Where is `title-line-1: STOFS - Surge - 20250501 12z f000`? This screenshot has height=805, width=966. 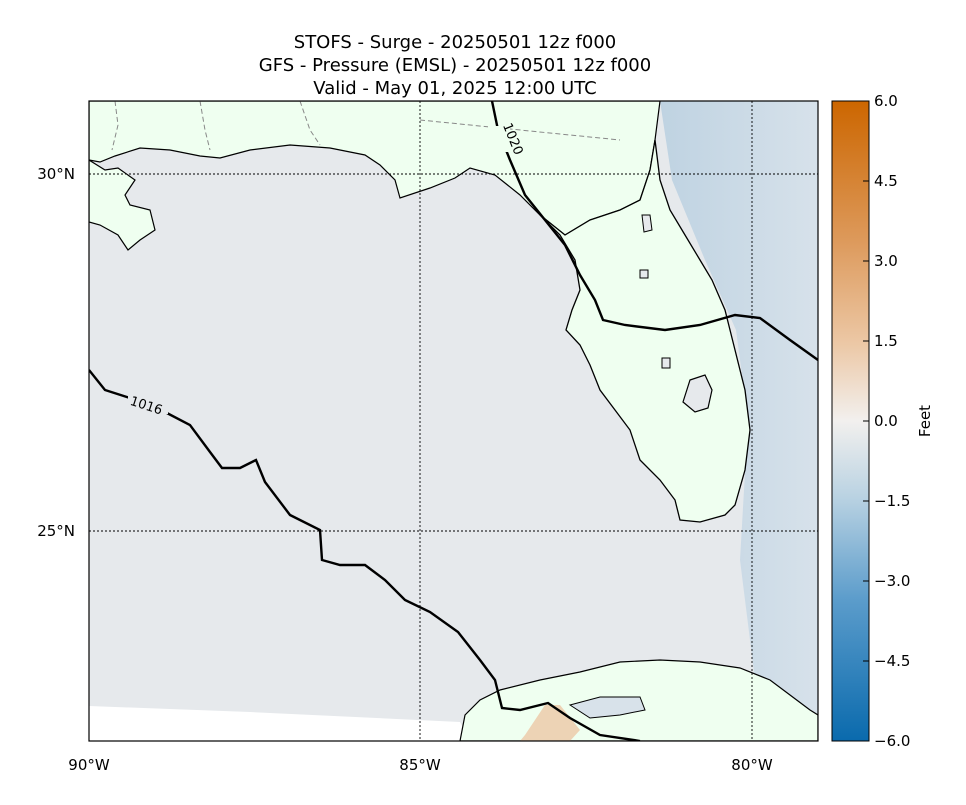 title-line-1: STOFS - Surge - 20250501 12z f000 is located at coordinates (455, 42).